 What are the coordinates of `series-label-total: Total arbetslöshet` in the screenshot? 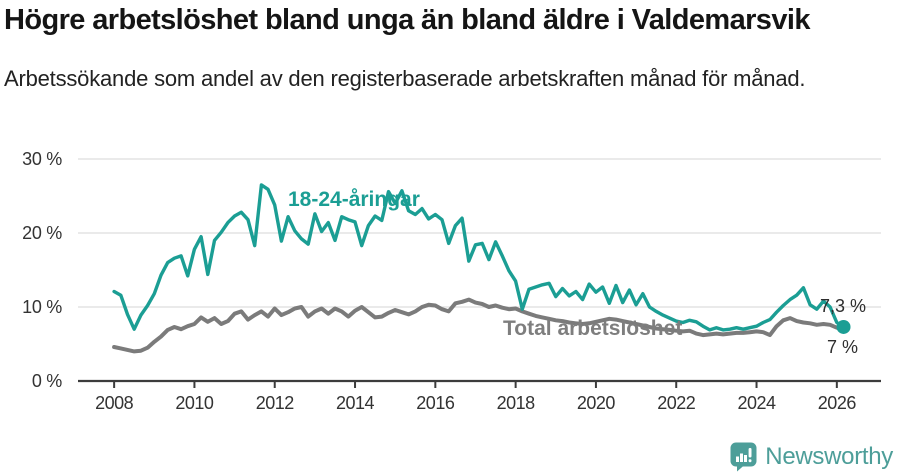 It's located at (593, 328).